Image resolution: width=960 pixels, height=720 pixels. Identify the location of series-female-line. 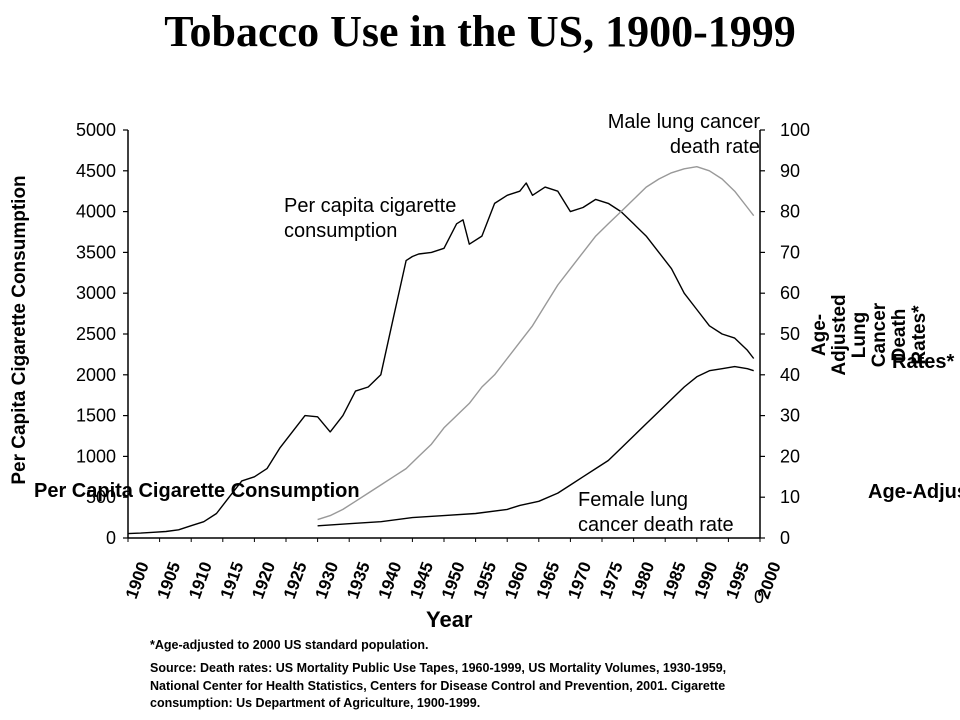
(535, 446).